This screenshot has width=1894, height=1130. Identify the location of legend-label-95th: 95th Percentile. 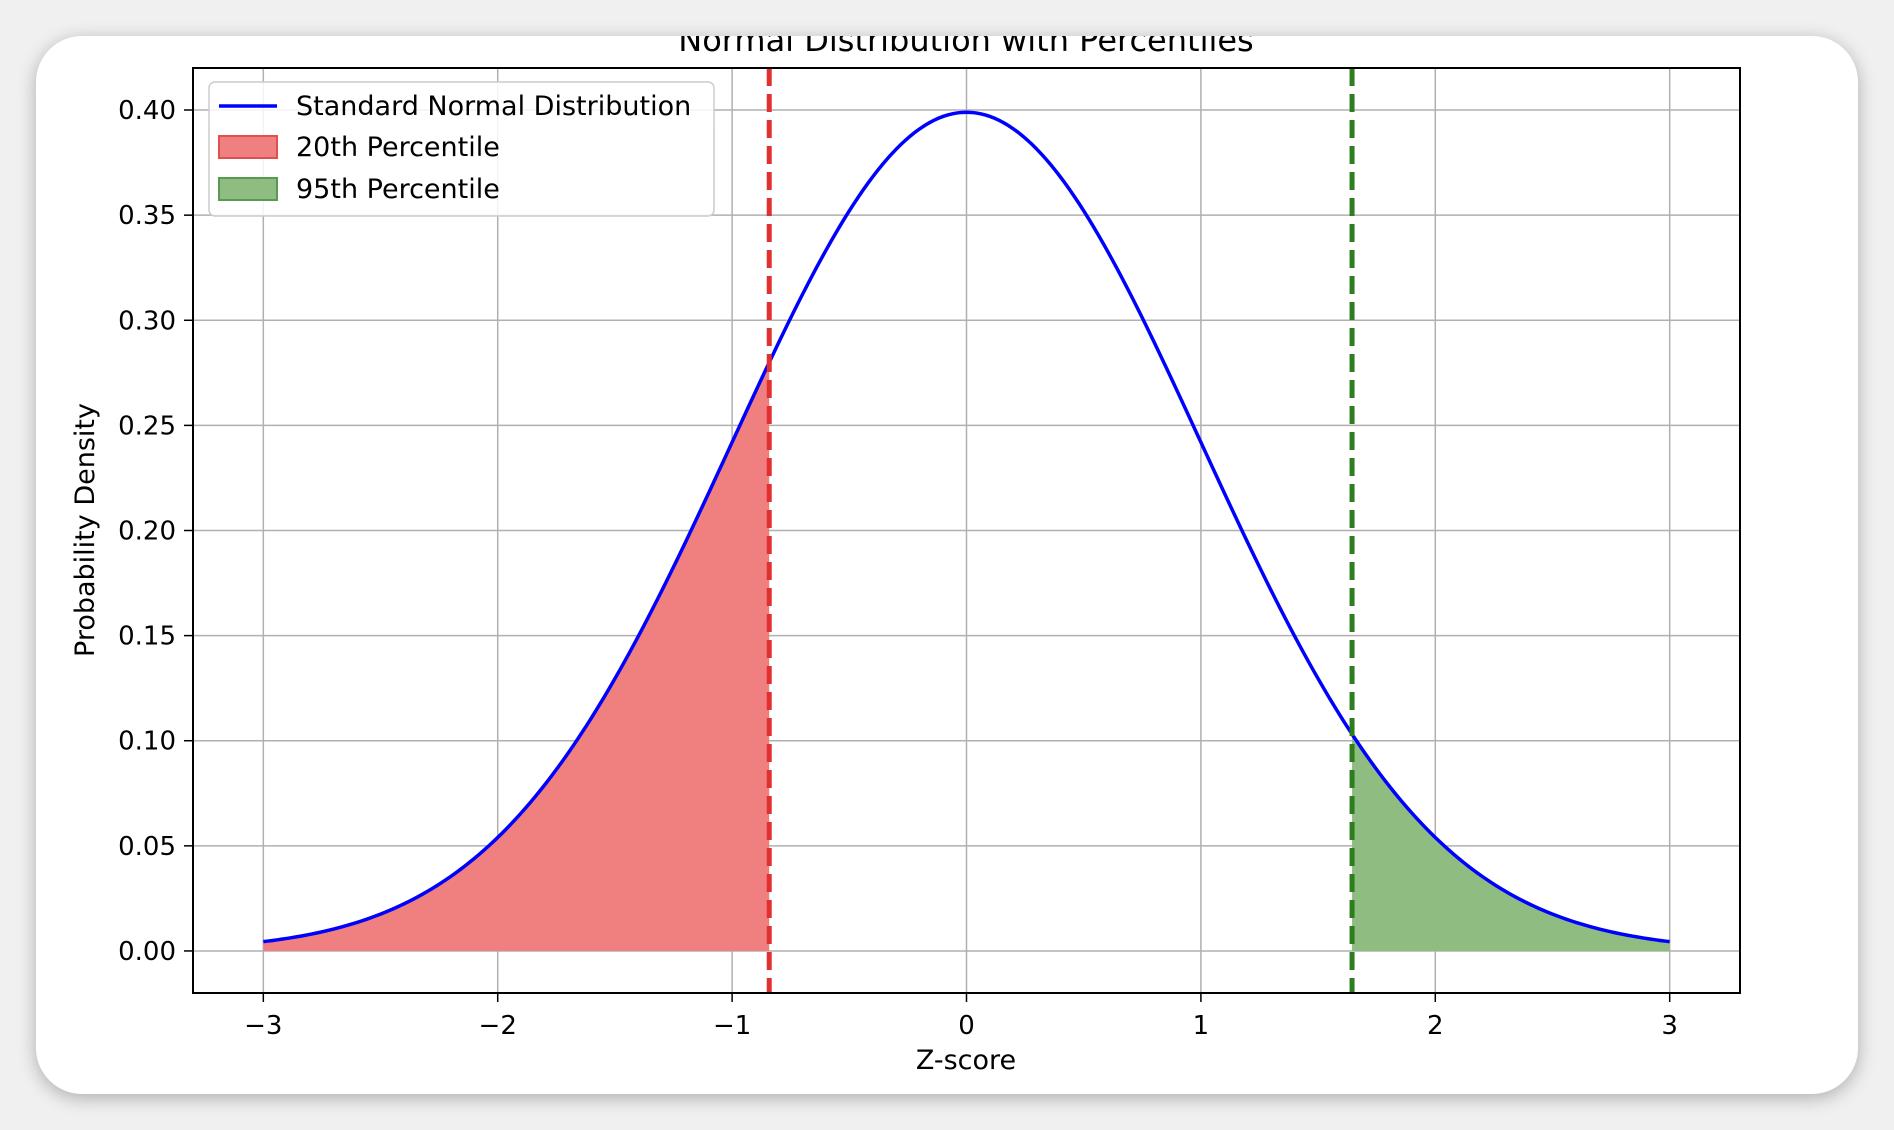
(398, 189).